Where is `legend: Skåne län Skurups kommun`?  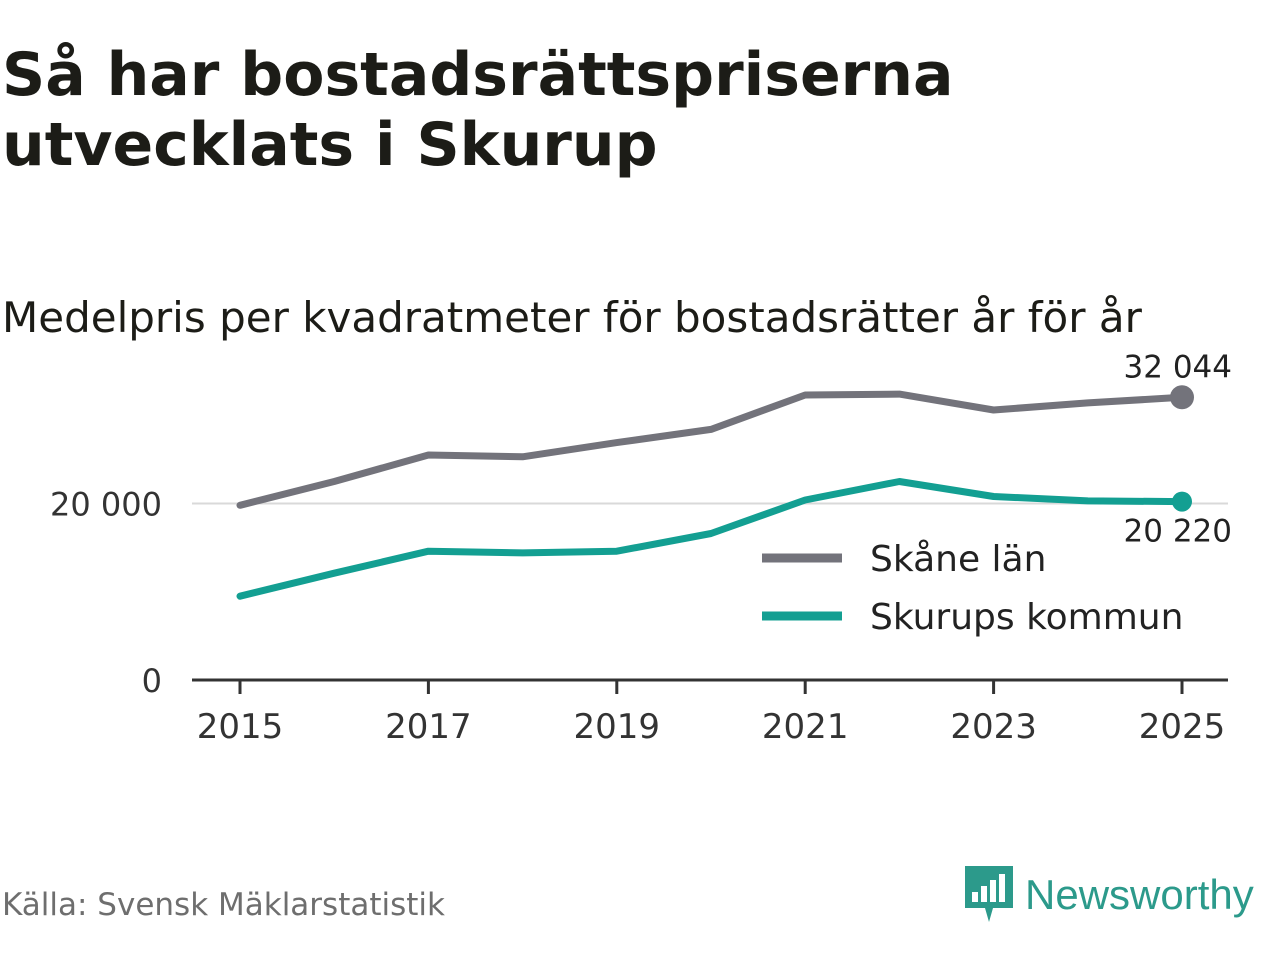
legend: Skåne län Skurups kommun is located at coordinates (978, 589).